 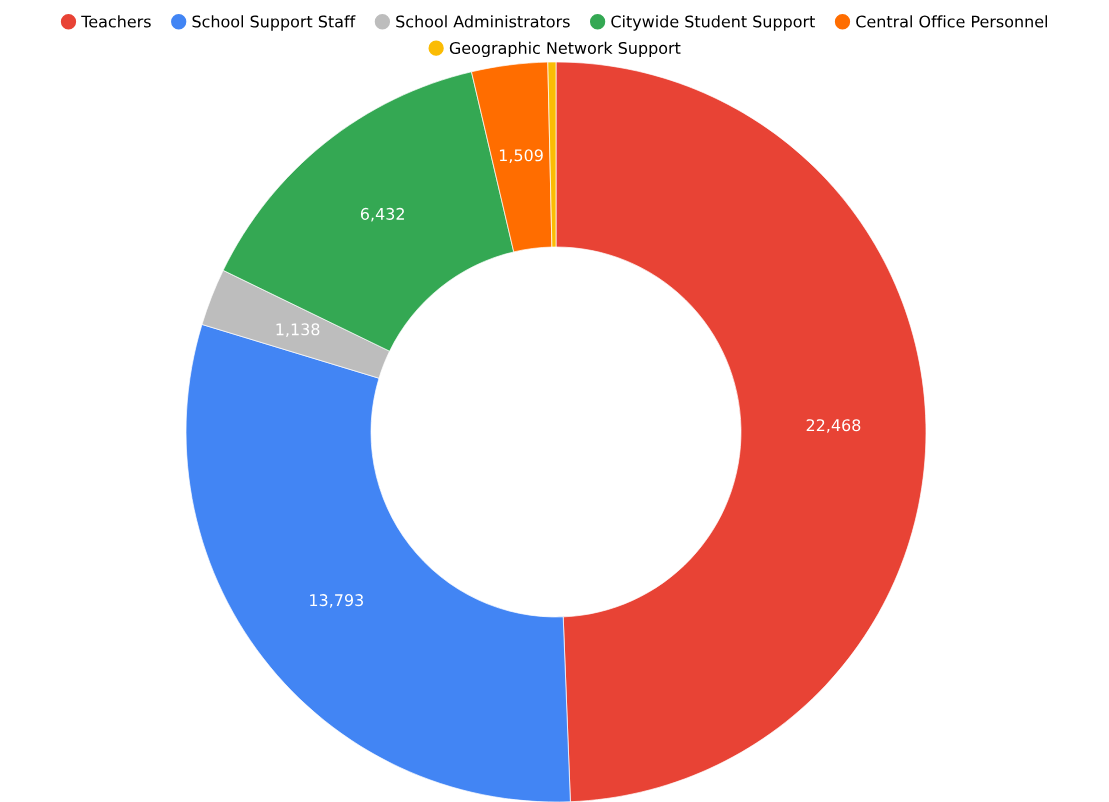 I want to click on legend-label: School Administrators, so click(x=483, y=21).